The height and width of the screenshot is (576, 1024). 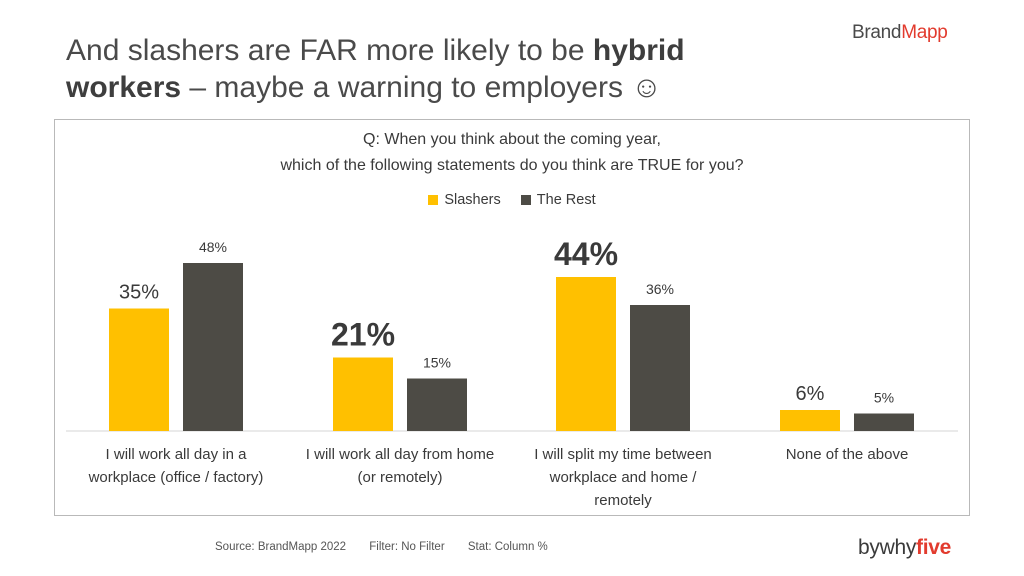 I want to click on legend-swatch-the-rest, so click(x=525, y=200).